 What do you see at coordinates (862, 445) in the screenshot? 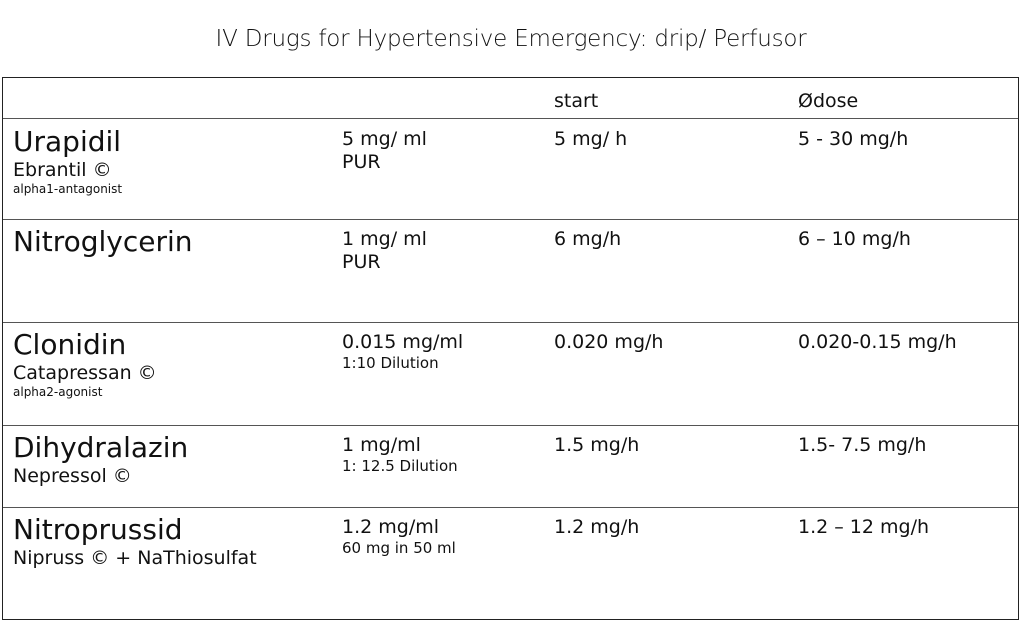
I see `dose-range: 1.5- 7.5 mg/h` at bounding box center [862, 445].